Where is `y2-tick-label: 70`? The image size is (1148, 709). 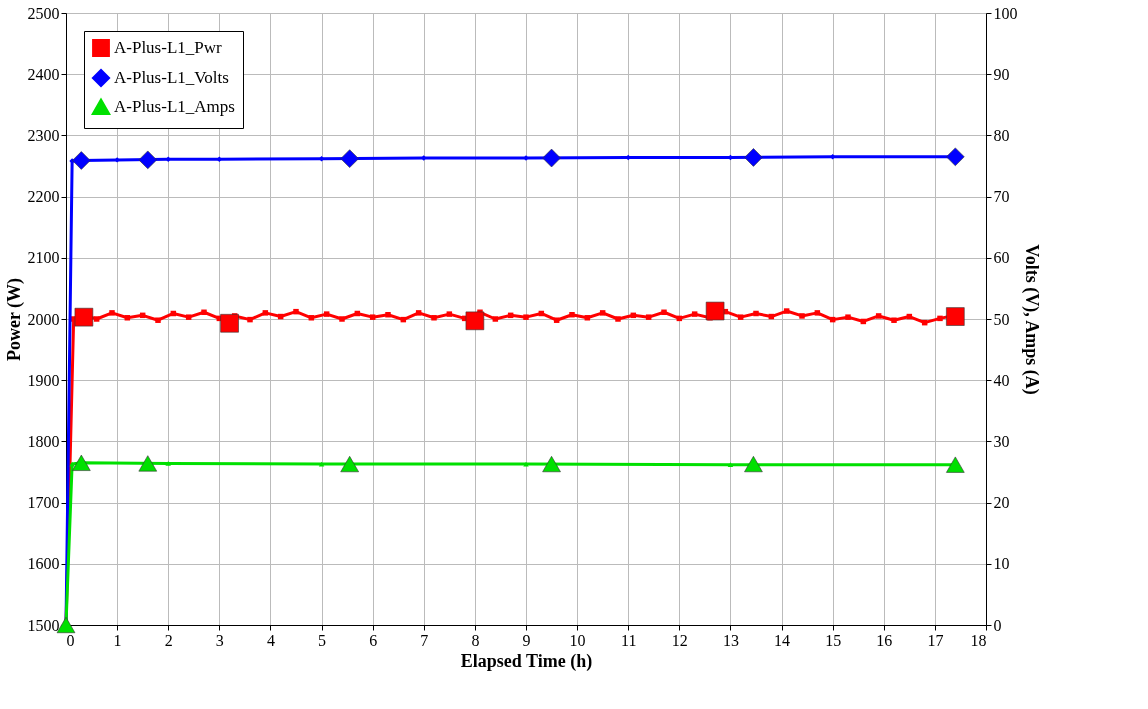
y2-tick-label: 70 is located at coordinates (1001, 197).